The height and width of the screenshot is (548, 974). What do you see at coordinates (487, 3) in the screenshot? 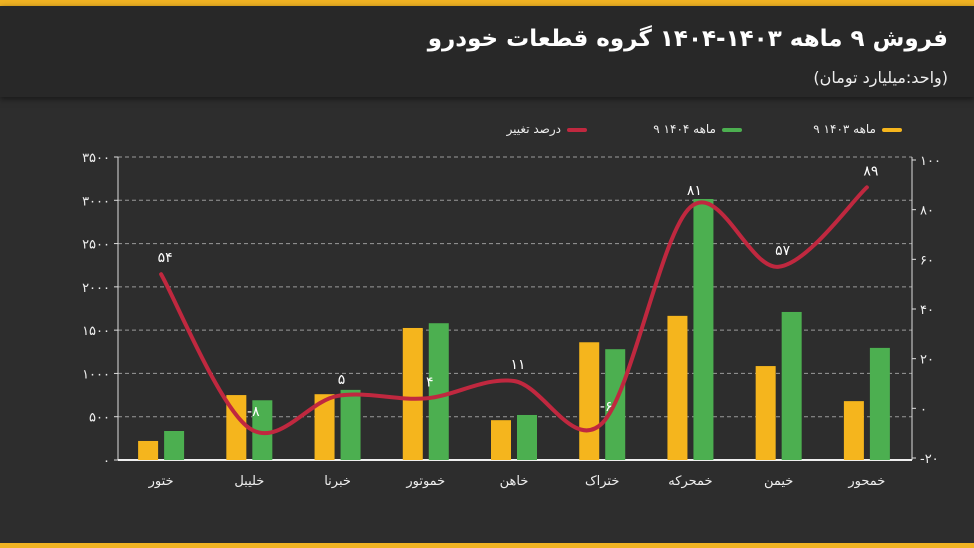
I see `top-accent-bar` at bounding box center [487, 3].